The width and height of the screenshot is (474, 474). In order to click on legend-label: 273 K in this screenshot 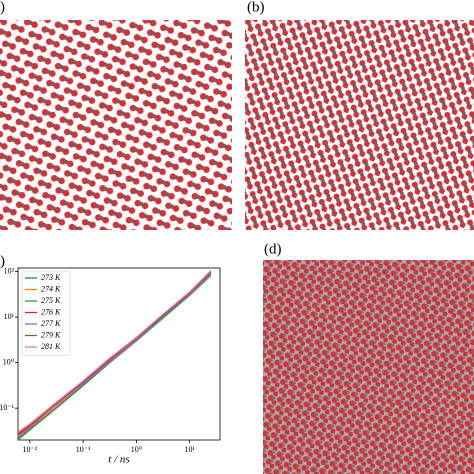, I will do `click(51, 277)`.